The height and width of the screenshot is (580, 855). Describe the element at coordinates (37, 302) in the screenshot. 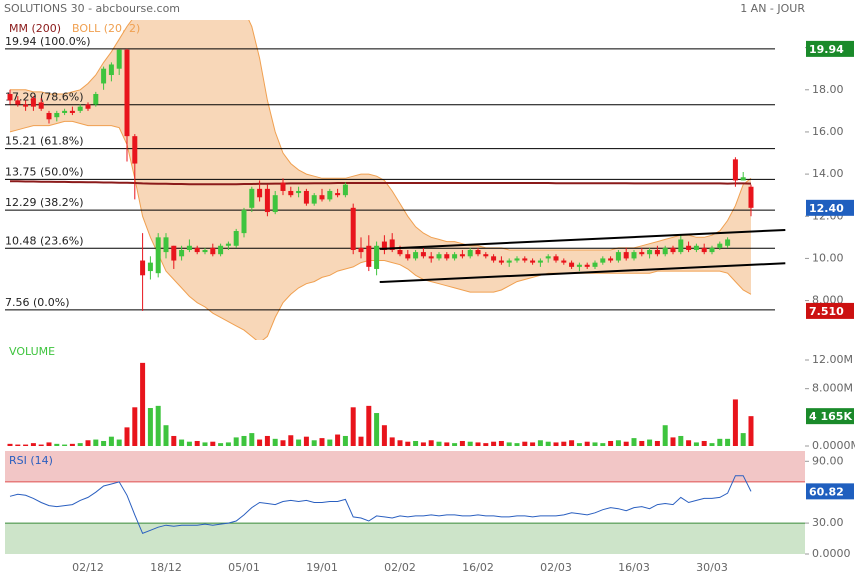

I see `fib-level-label: 7.56 (0.0%)` at that location.